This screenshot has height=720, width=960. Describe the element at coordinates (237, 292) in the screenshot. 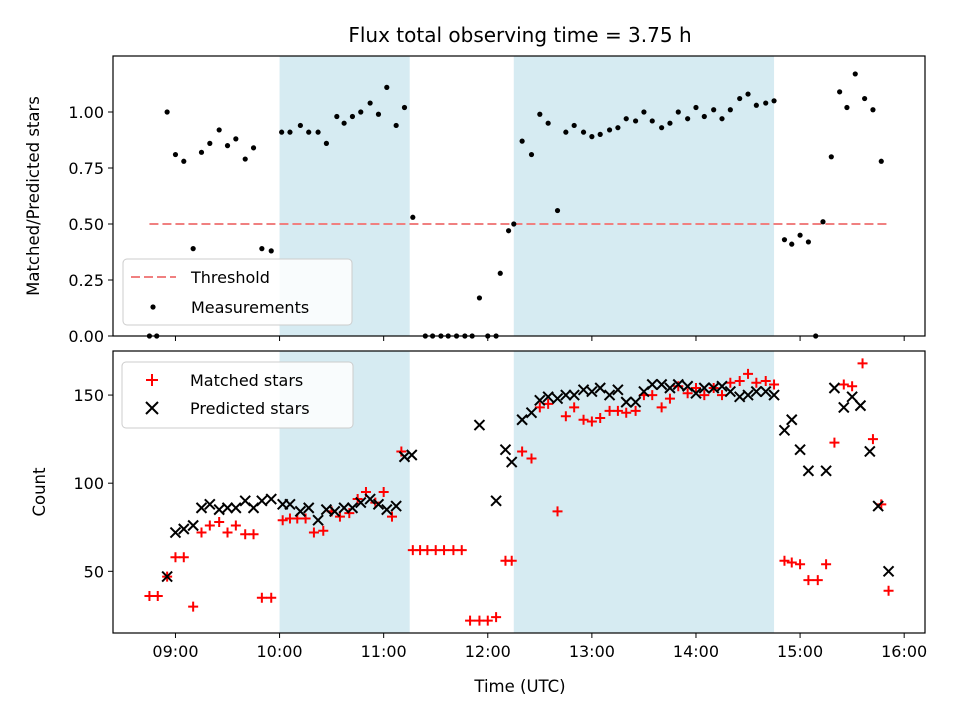

I see `legend-box` at that location.